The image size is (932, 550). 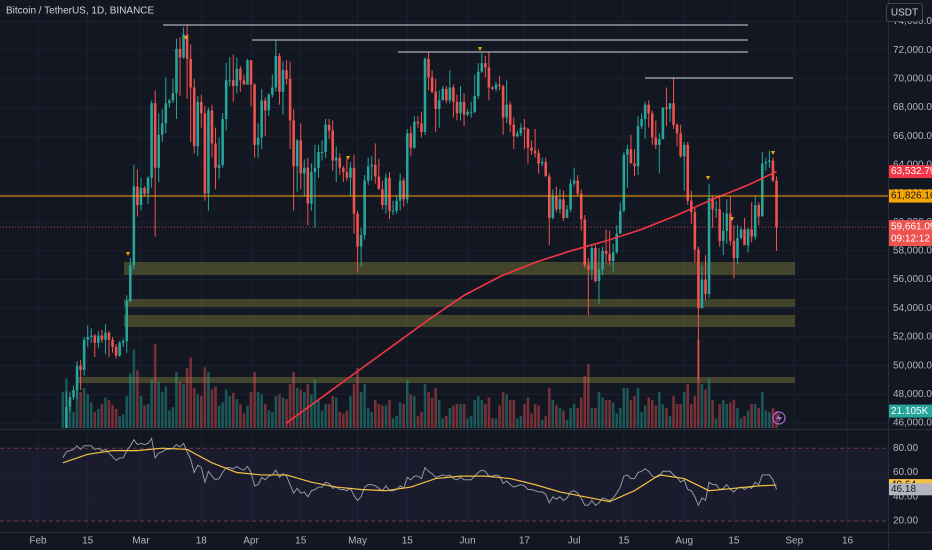 I want to click on x-tick-label: Feb, so click(x=38, y=541).